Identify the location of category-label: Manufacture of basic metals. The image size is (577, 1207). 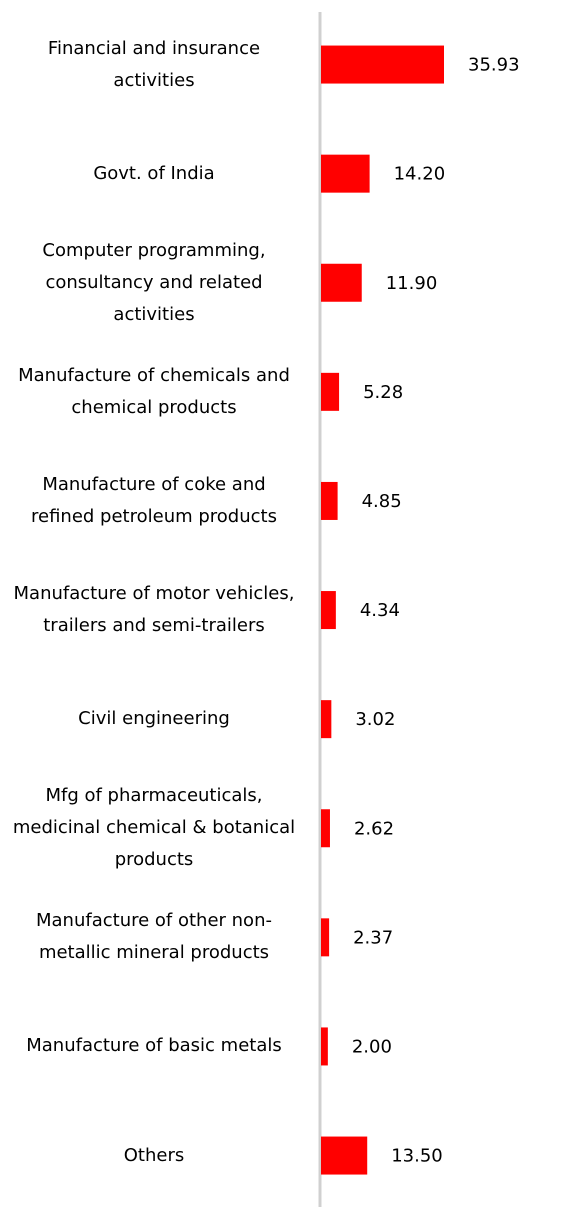
(154, 1046).